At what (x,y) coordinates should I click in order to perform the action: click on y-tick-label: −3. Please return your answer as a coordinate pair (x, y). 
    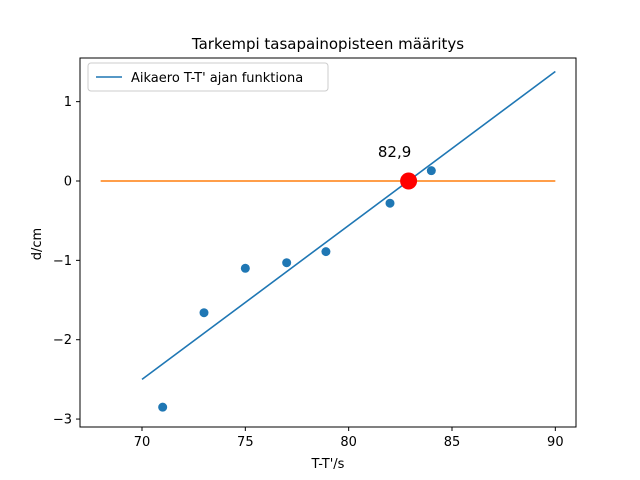
    Looking at the image, I should click on (62, 420).